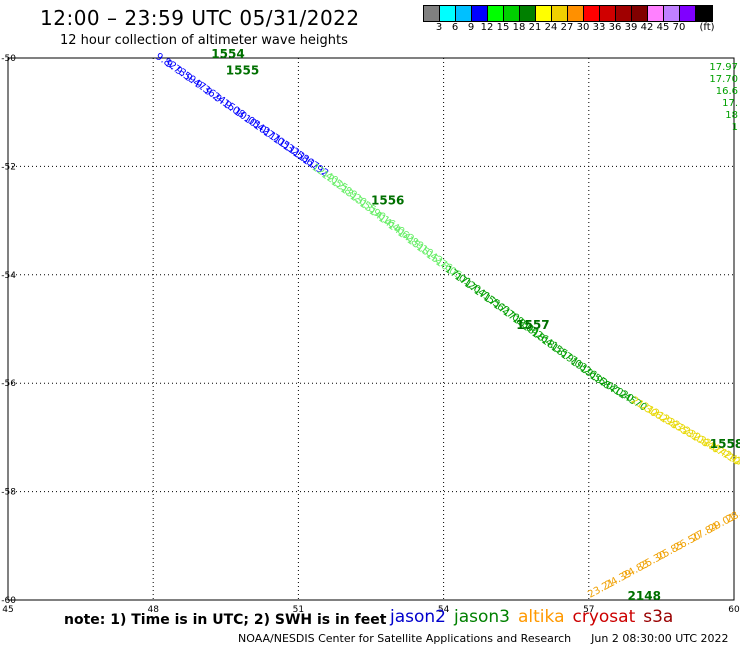 Image resolution: width=740 pixels, height=650 pixels. I want to click on satellite-jason2: jason2, so click(418, 617).